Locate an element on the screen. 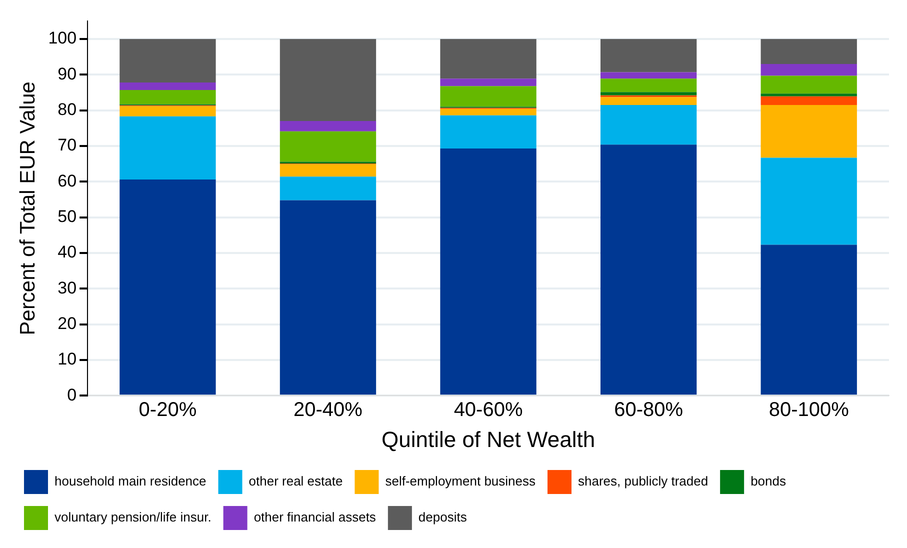 The width and height of the screenshot is (907, 548). y-axis-title: Percent of Total EUR Value is located at coordinates (28, 209).